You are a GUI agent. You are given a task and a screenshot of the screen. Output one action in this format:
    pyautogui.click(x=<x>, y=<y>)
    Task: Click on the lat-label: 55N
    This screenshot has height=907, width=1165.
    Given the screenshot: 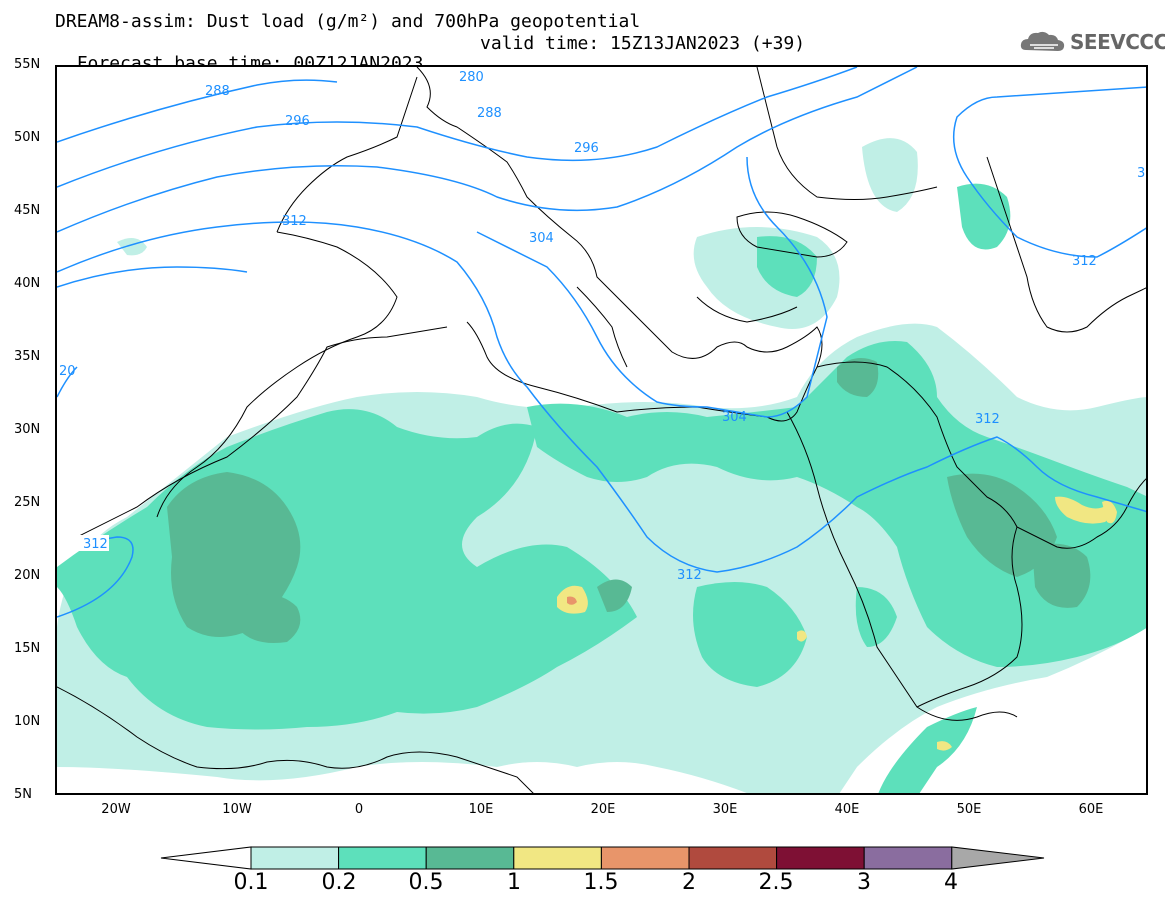 What is the action you would take?
    pyautogui.click(x=27, y=64)
    